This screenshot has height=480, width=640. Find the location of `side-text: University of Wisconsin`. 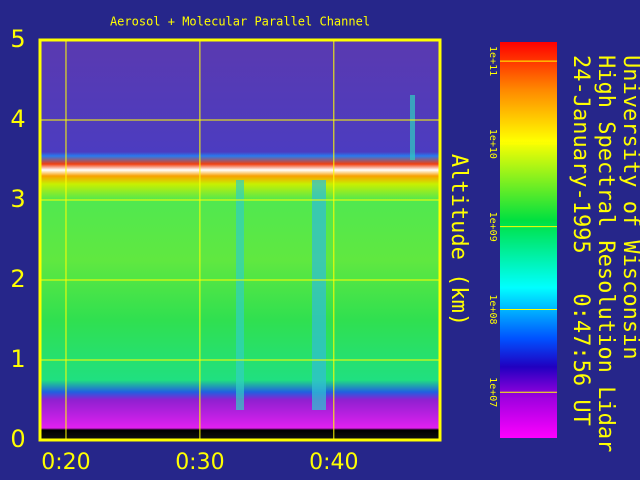

side-text: University of Wisconsin is located at coordinates (629, 207).